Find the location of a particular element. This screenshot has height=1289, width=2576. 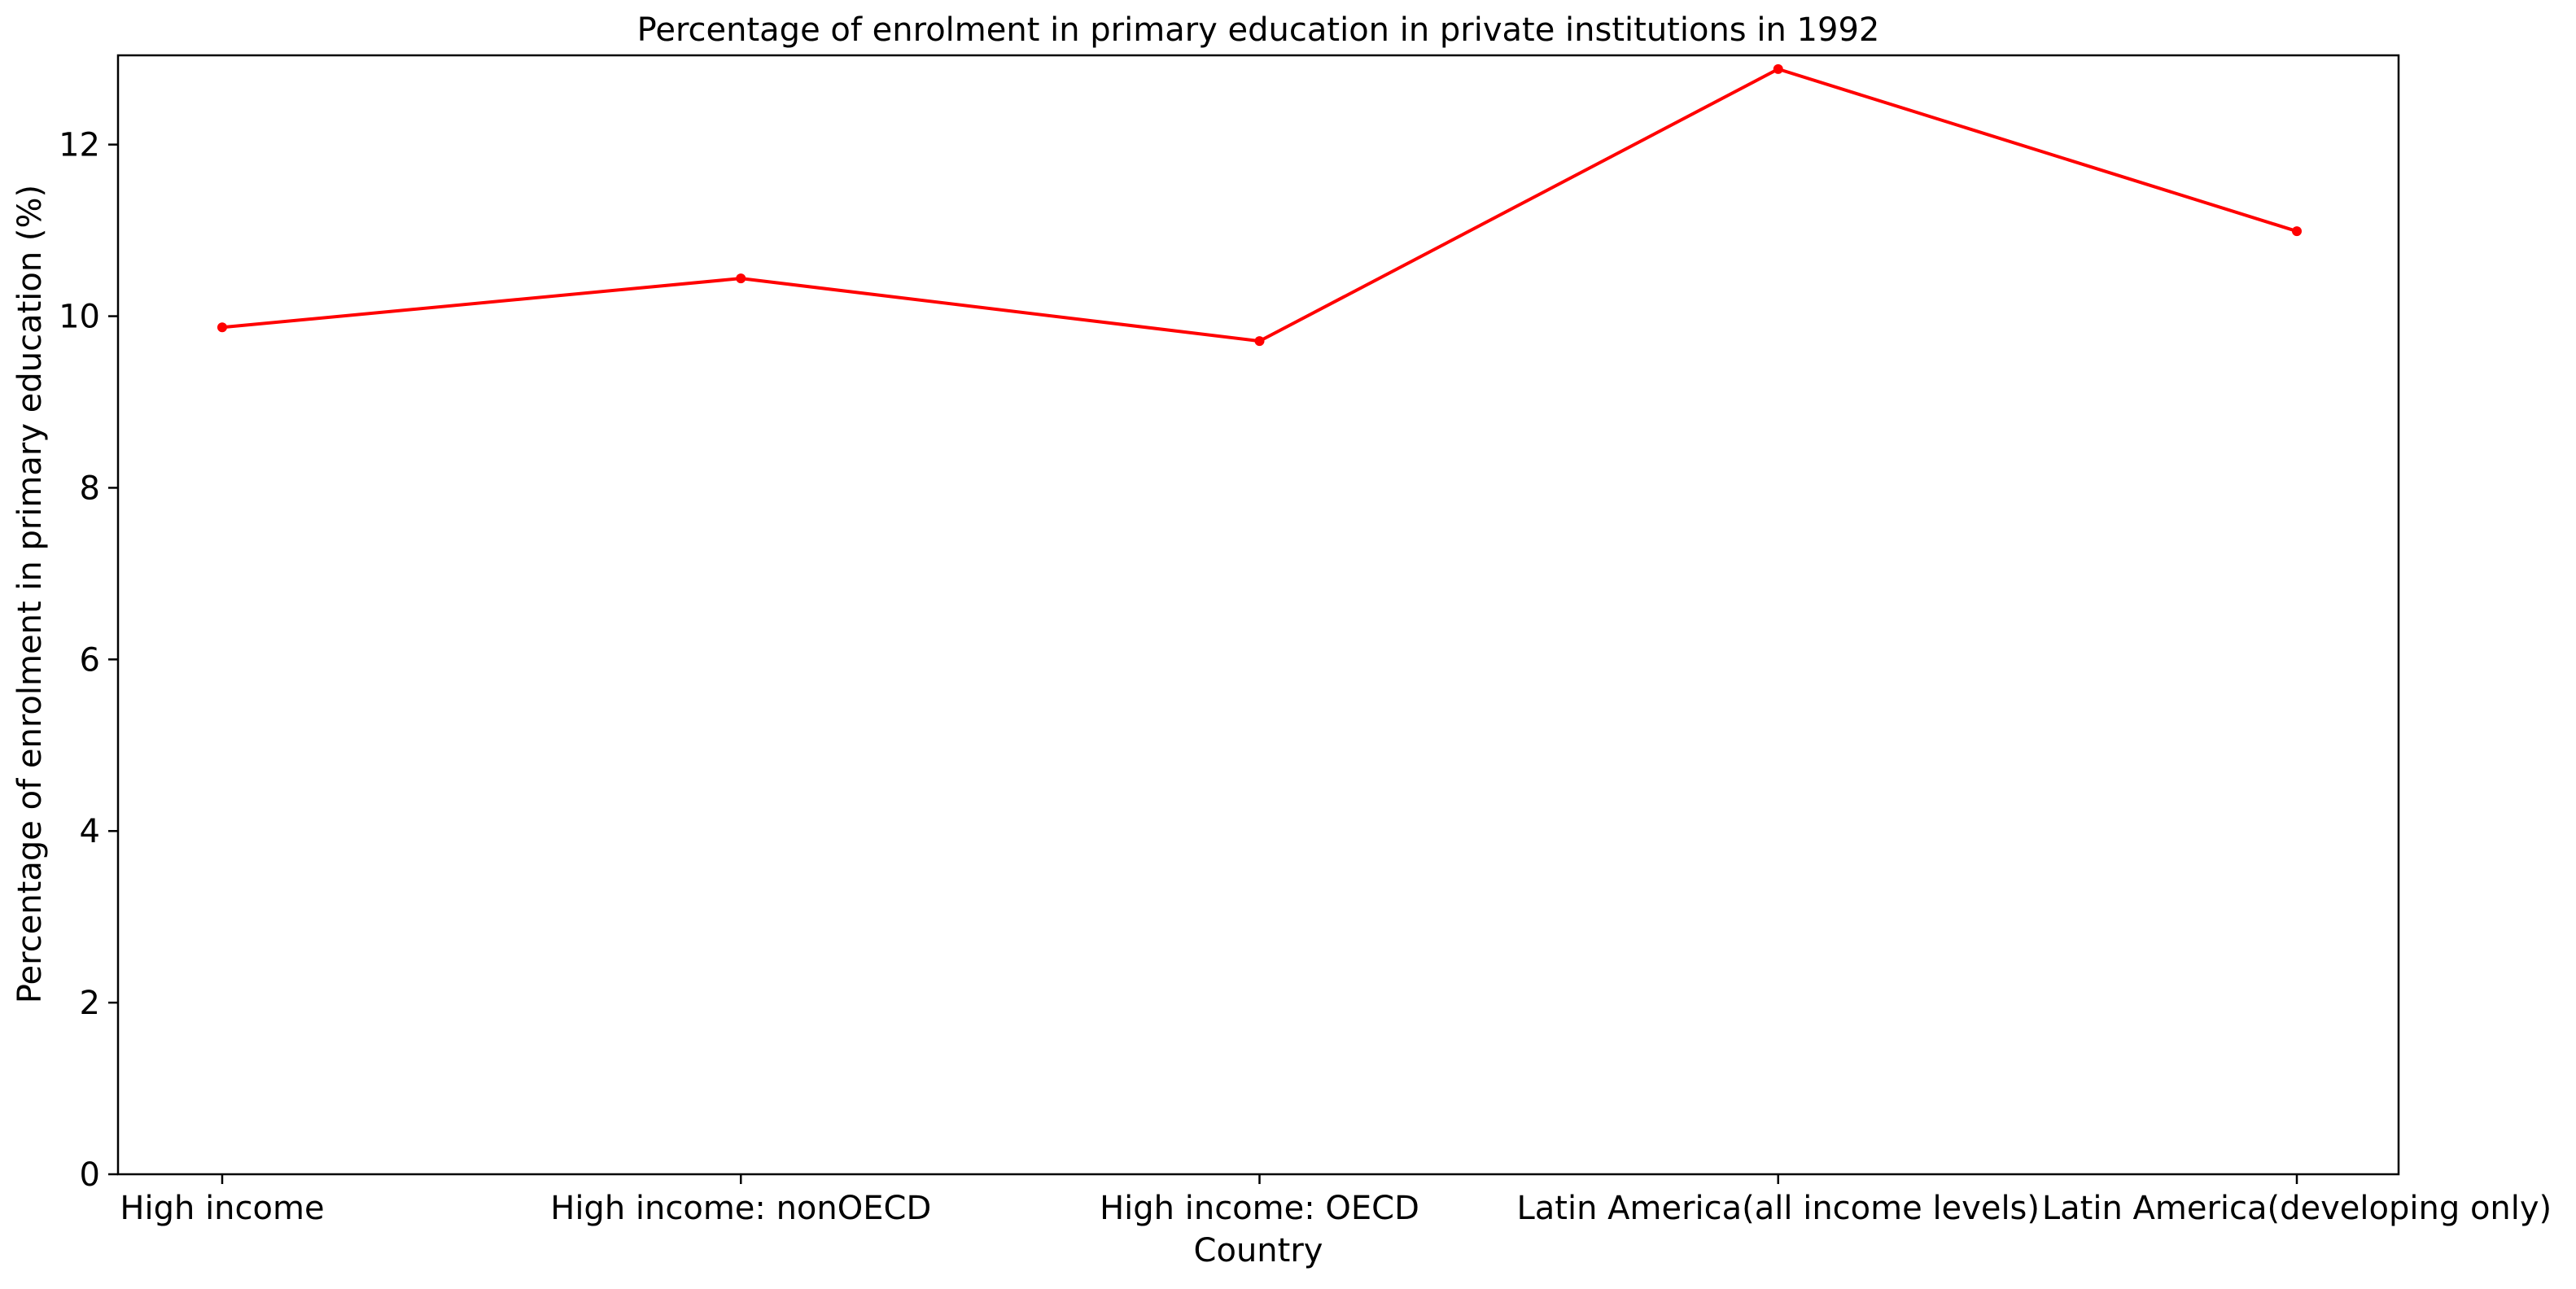

y-tick-label: 12 is located at coordinates (79, 145).